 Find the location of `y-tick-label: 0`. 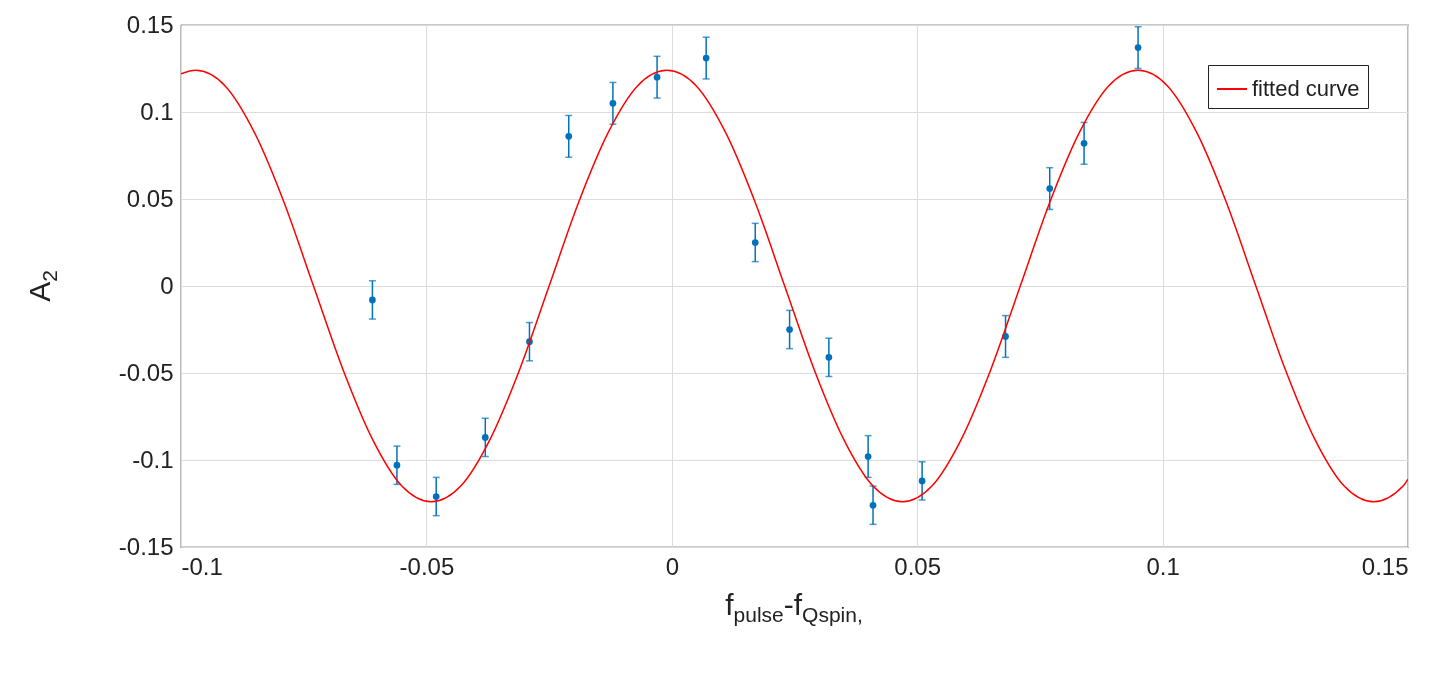

y-tick-label: 0 is located at coordinates (167, 285).